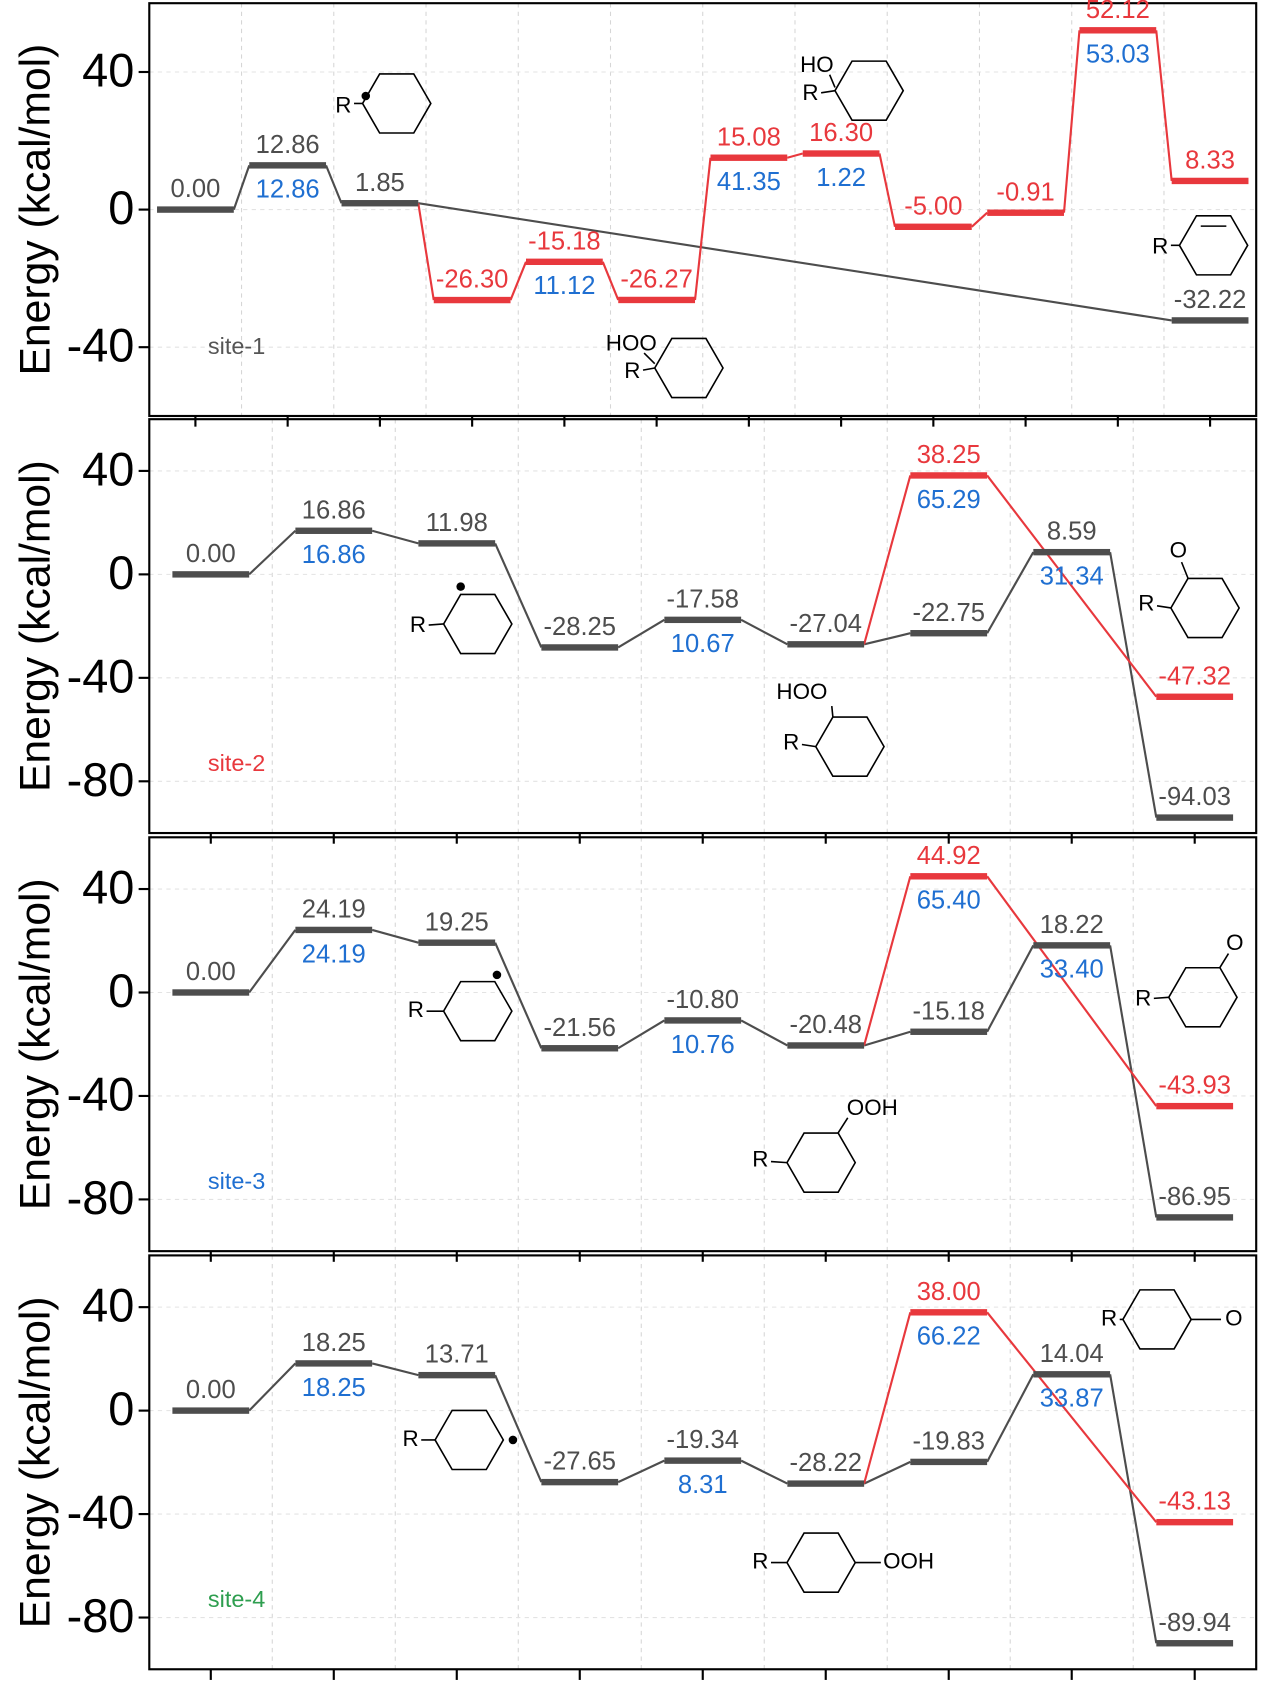 Image resolution: width=1269 pixels, height=1681 pixels. Describe the element at coordinates (334, 1343) in the screenshot. I see `level-label: 18.25` at that location.